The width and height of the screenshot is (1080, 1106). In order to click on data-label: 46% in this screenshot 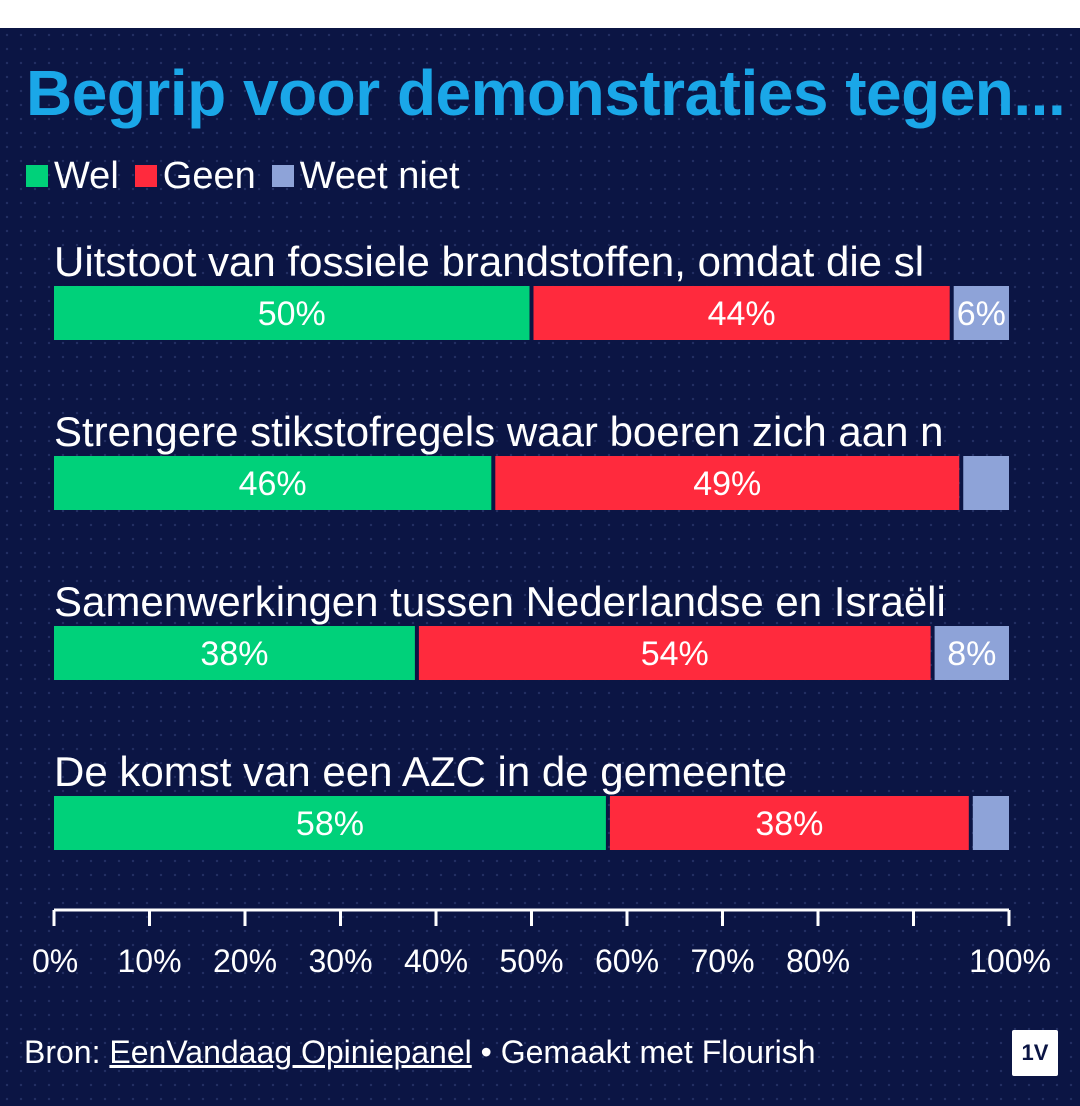, I will do `click(273, 484)`.